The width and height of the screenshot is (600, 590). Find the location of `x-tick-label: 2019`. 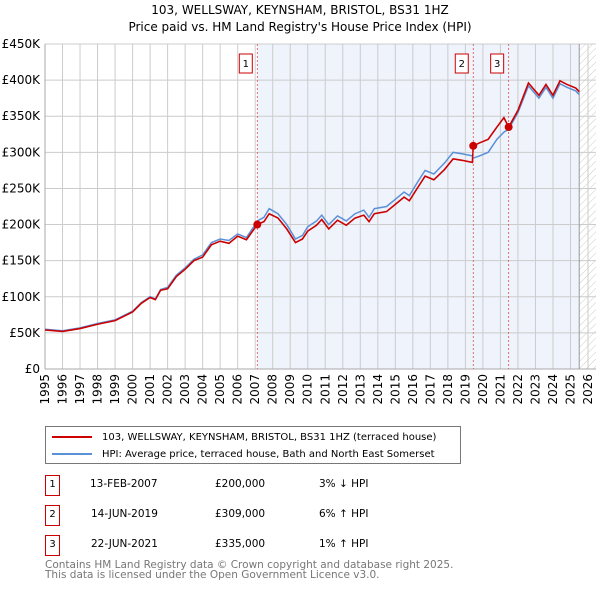

x-tick-label: 2019 is located at coordinates (465, 389).